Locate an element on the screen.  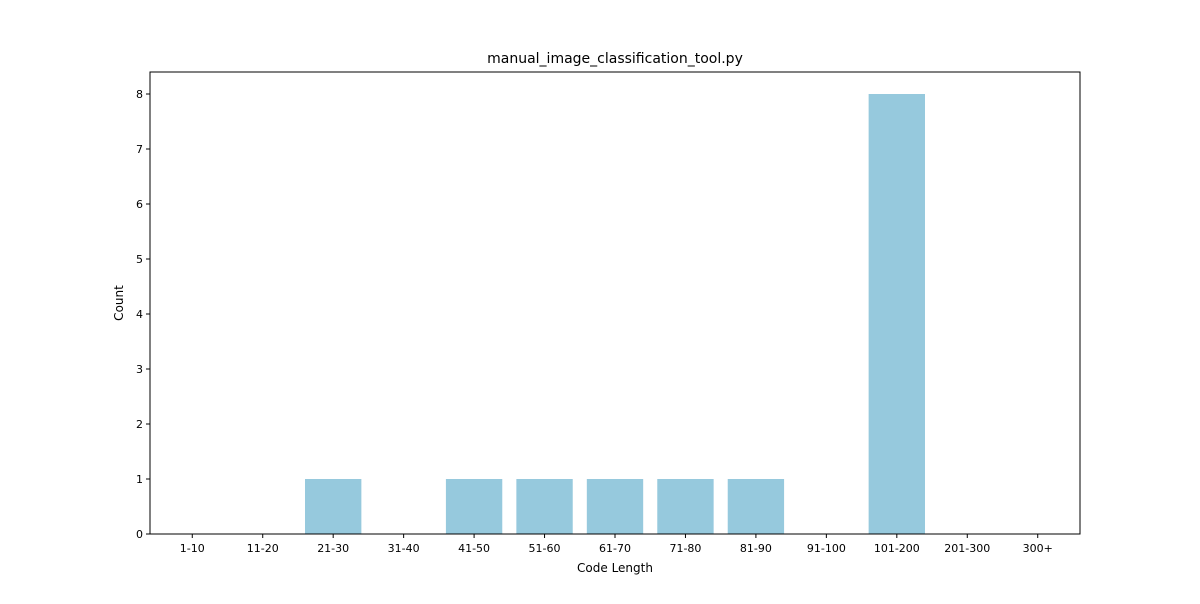
x-tick-label: 11-20 is located at coordinates (263, 548).